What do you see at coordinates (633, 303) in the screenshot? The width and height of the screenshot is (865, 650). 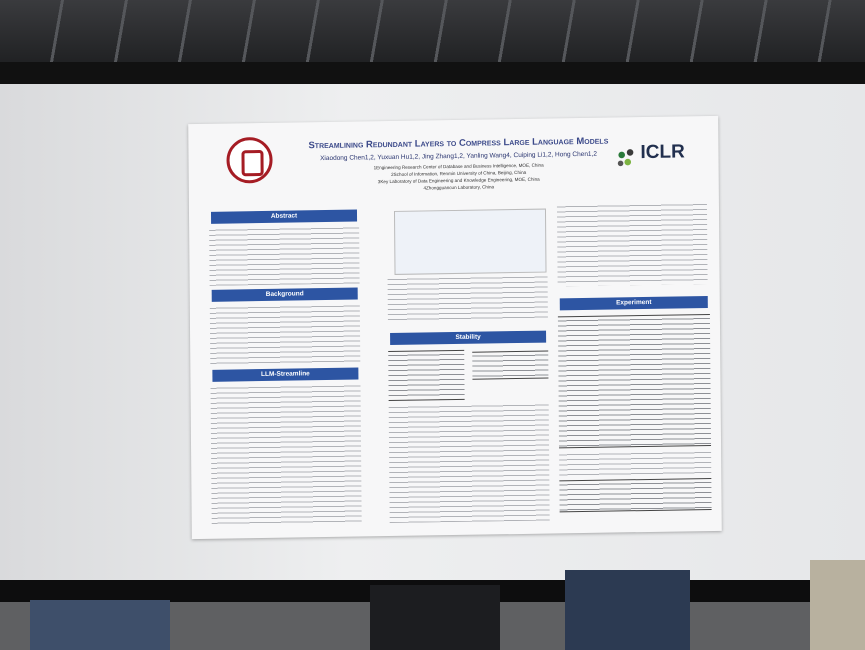 I see `section-header: Experiment` at bounding box center [633, 303].